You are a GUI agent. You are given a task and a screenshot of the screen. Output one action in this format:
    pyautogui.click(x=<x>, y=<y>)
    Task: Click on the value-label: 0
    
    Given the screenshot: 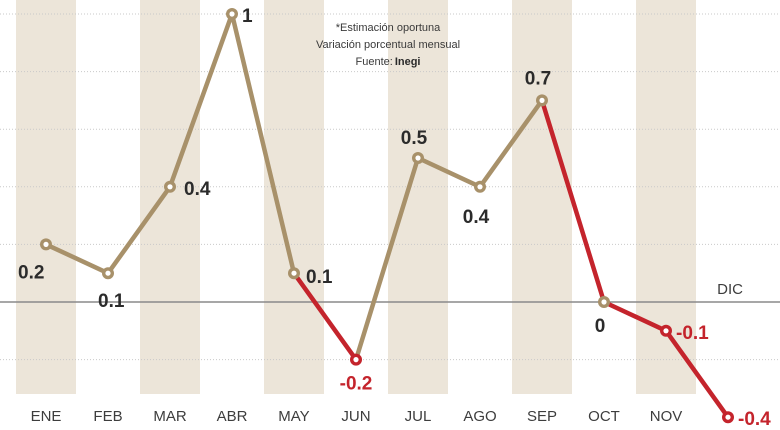 What is the action you would take?
    pyautogui.click(x=600, y=326)
    